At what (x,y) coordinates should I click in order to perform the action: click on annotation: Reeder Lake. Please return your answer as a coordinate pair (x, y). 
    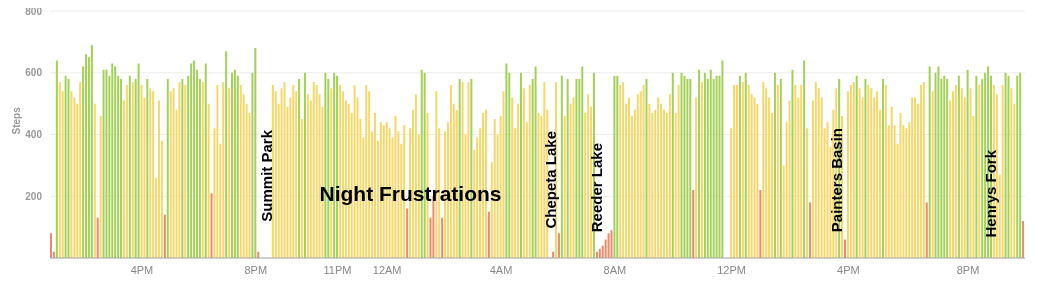
    Looking at the image, I should click on (597, 187).